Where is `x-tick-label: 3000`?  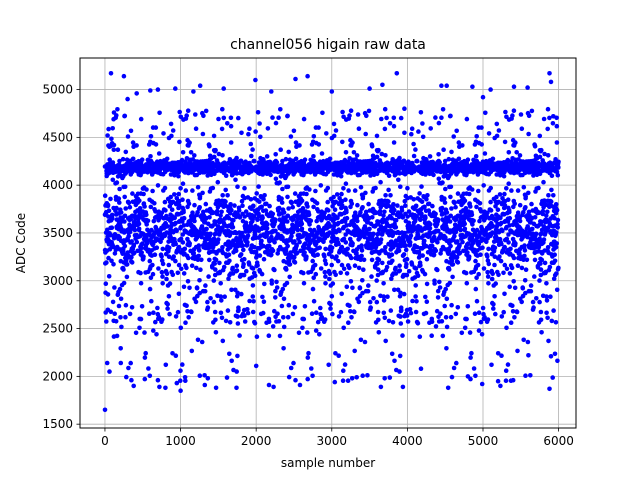
x-tick-label: 3000 is located at coordinates (332, 441).